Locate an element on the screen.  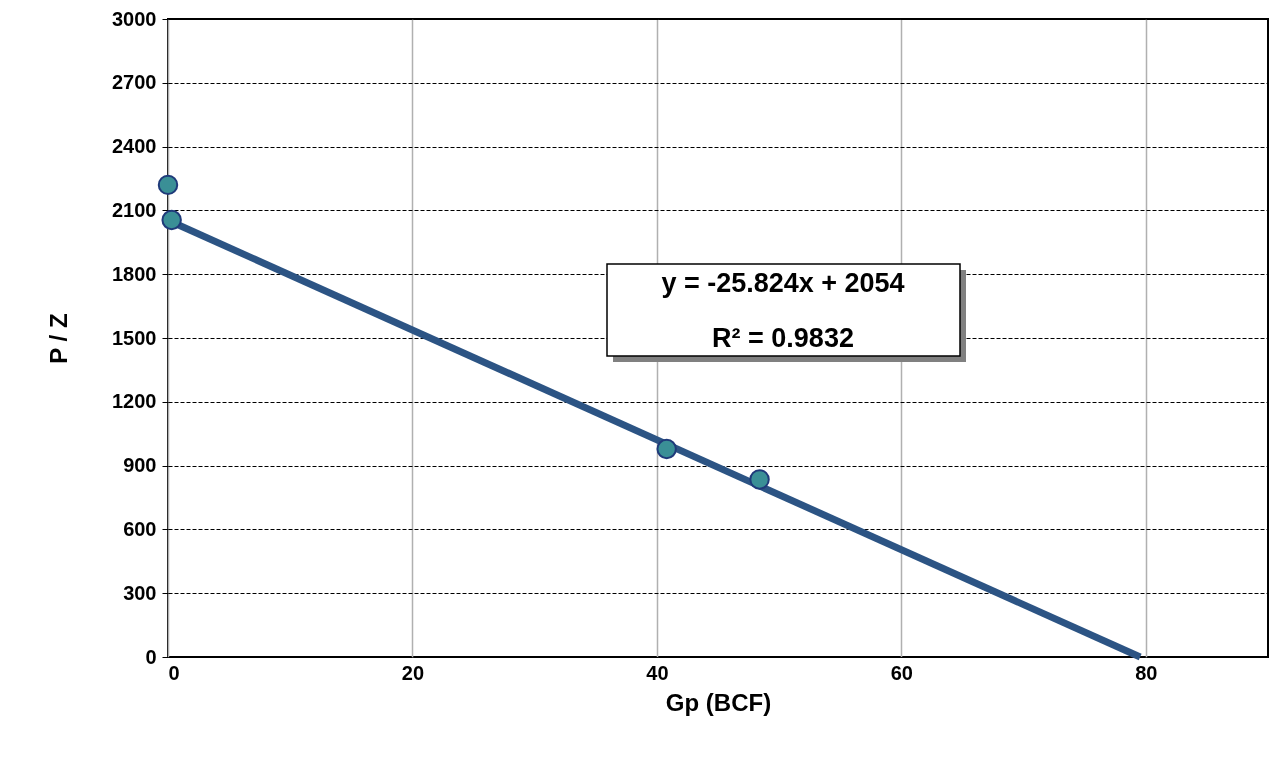
y-tick-label: 1800 is located at coordinates (134, 273).